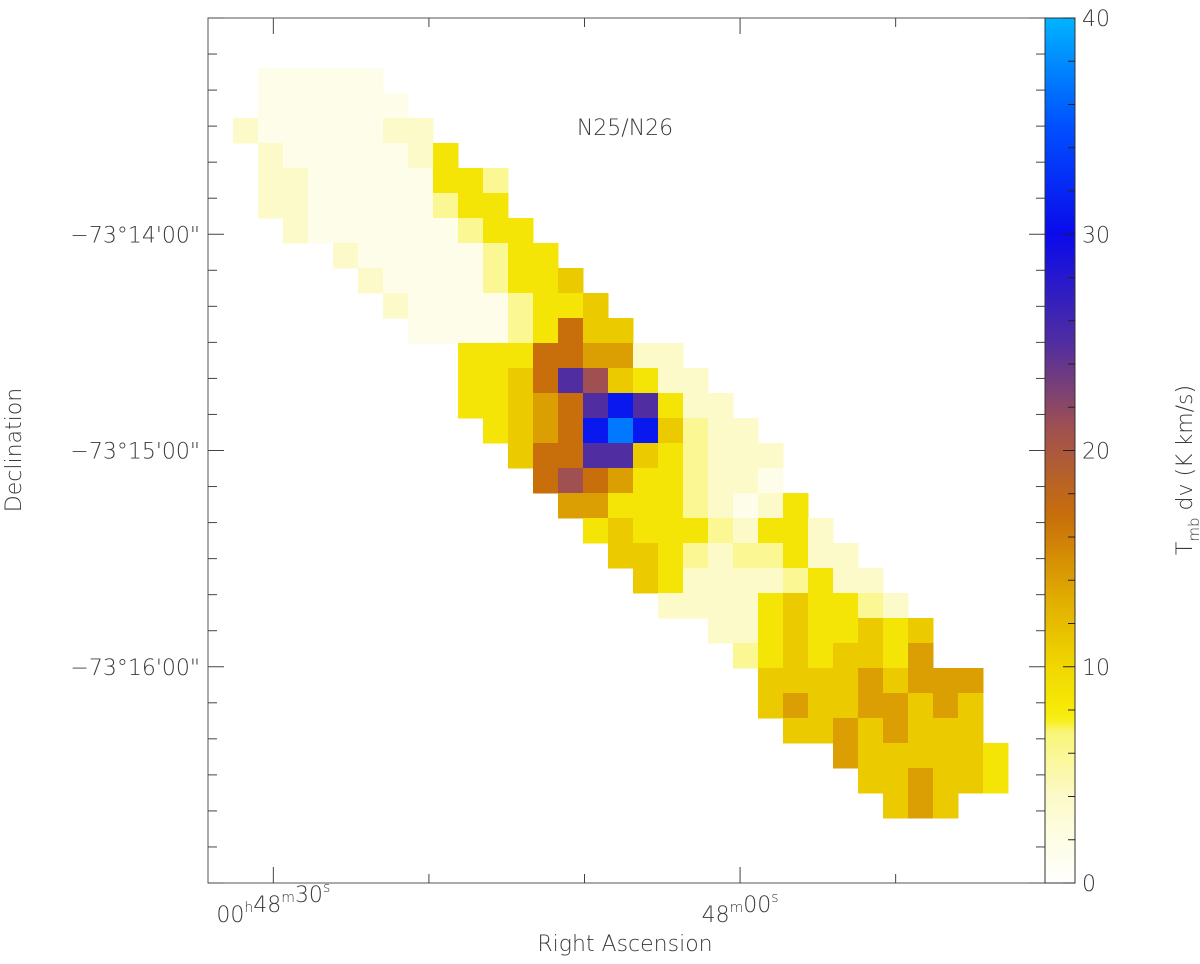  I want to click on colorbar-label-main: T, so click(1185, 548).